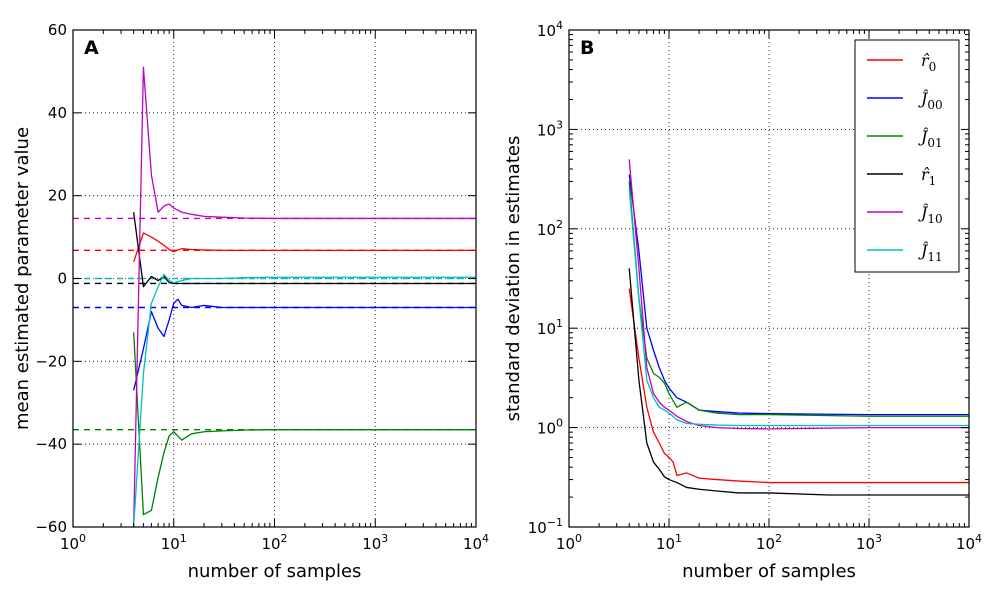  Describe the element at coordinates (555, 522) in the screenshot. I see `y-tick-label-exp: −1` at that location.